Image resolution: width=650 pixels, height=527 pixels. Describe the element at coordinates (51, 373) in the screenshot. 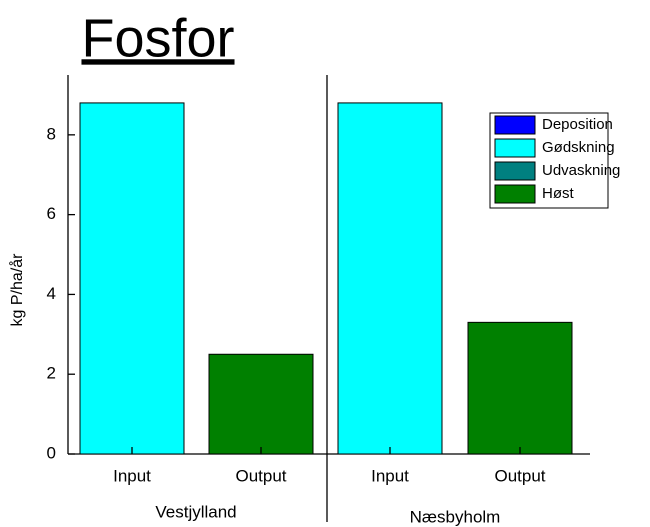

I see `y-tick-label: 2` at that location.